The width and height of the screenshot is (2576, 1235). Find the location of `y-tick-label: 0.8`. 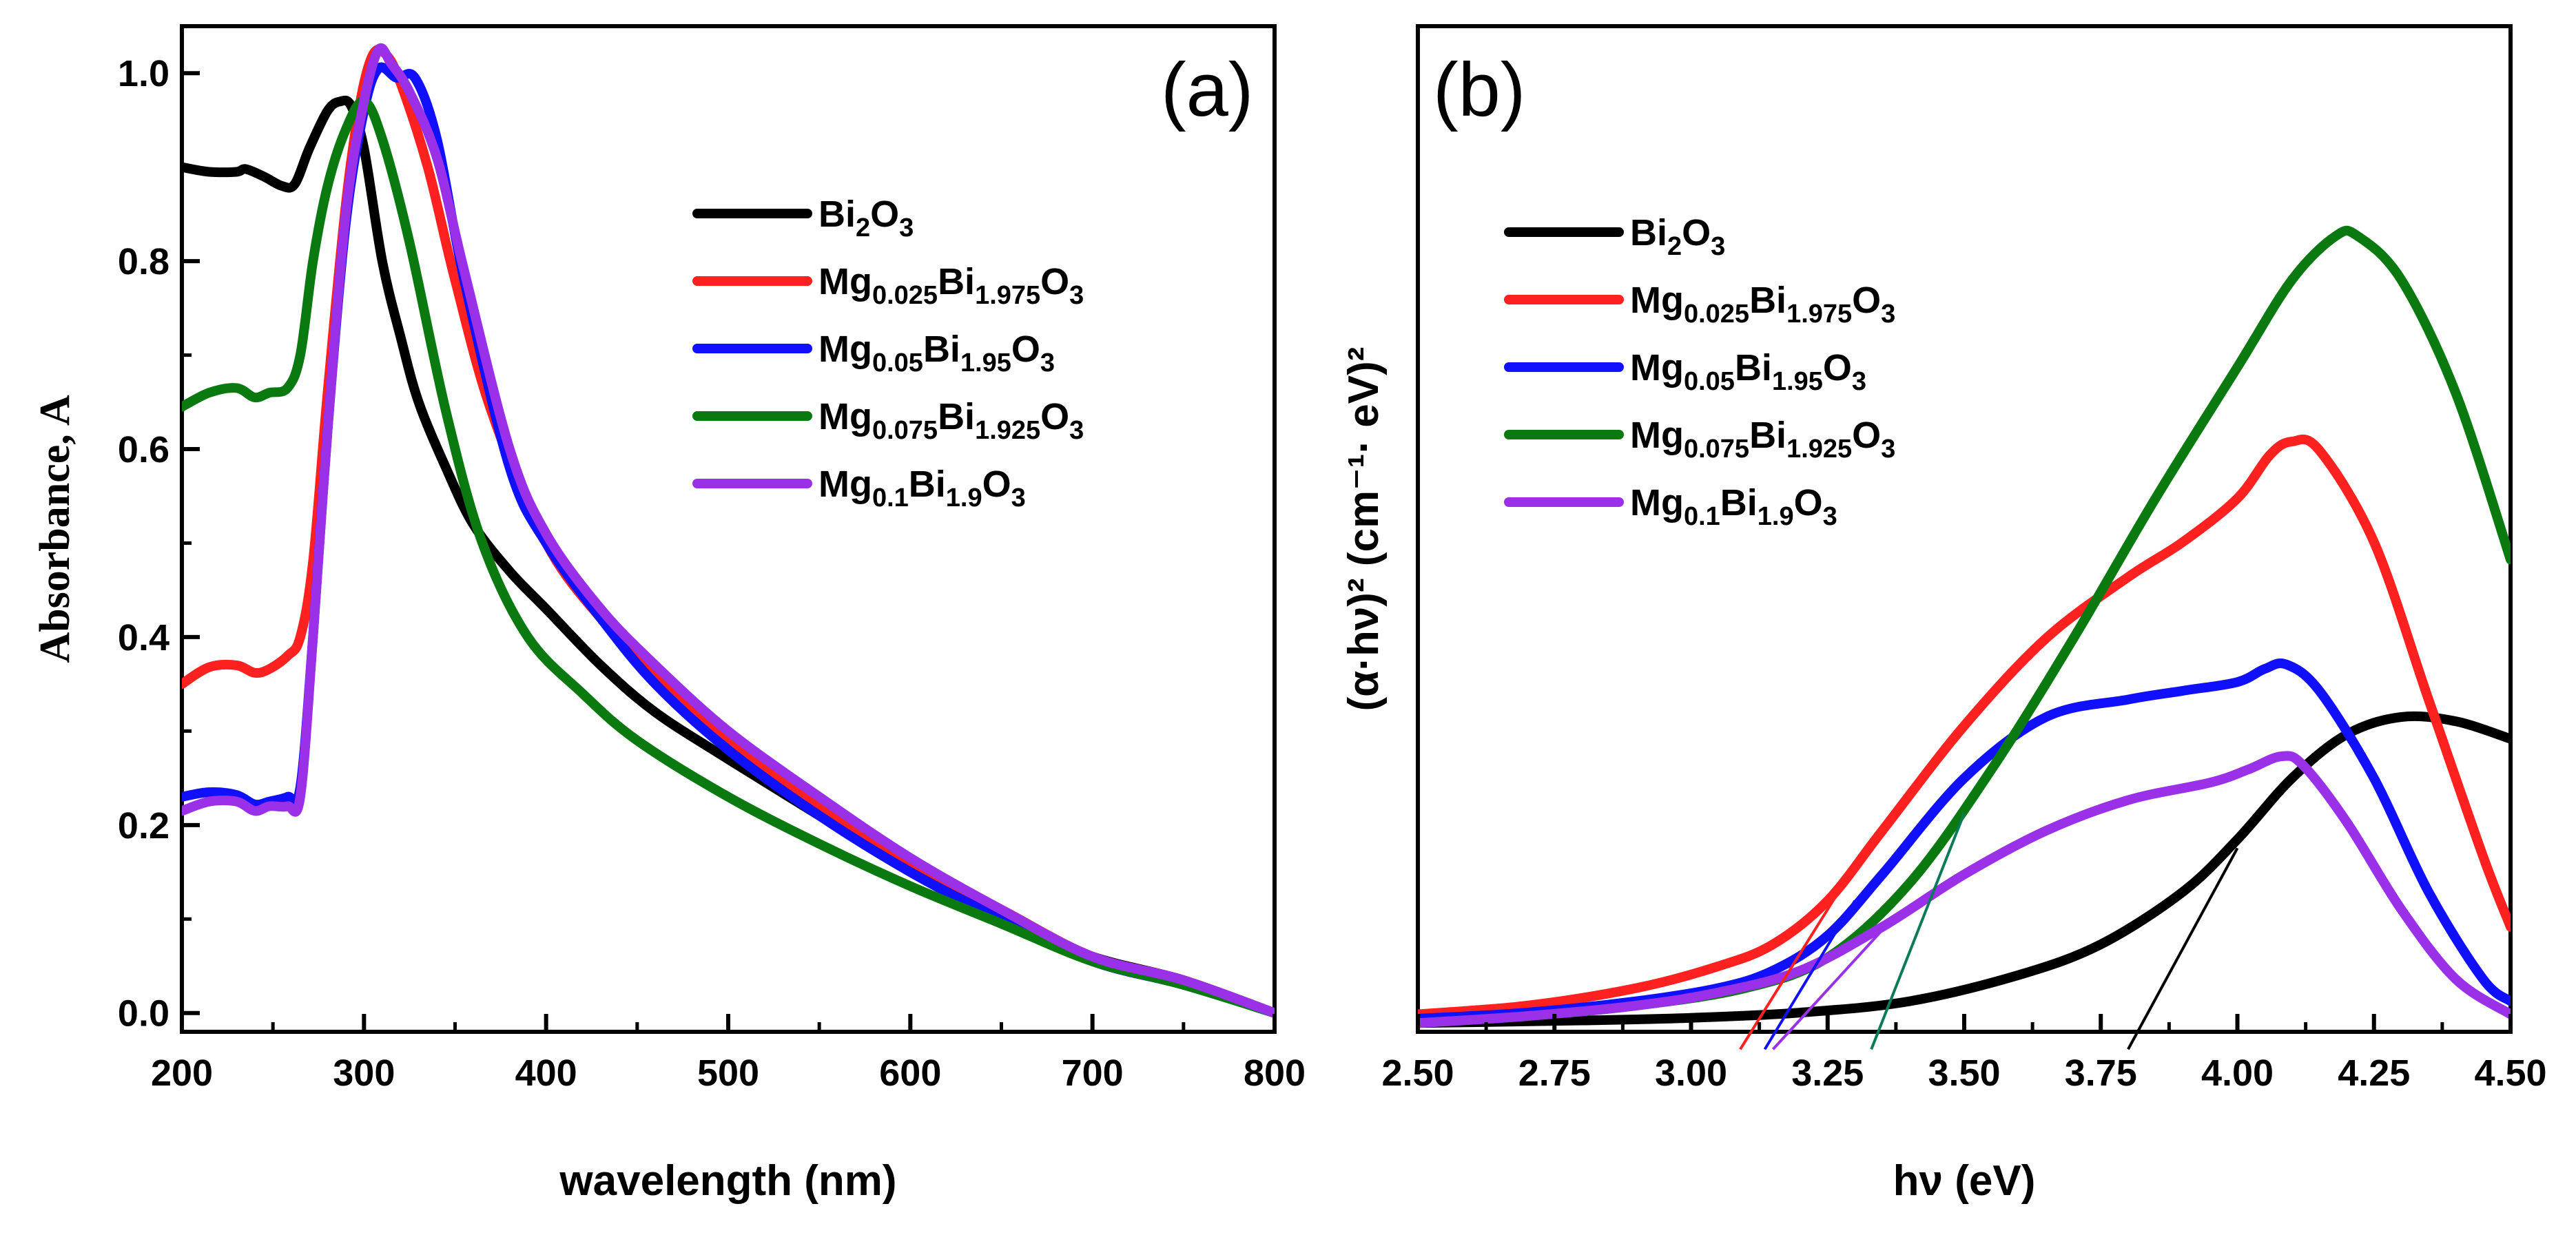

y-tick-label: 0.8 is located at coordinates (143, 261).